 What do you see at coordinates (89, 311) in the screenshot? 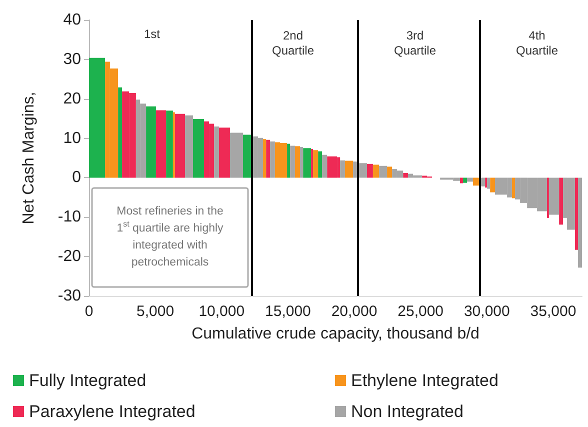
I see `x-tick-label: 0` at bounding box center [89, 311].